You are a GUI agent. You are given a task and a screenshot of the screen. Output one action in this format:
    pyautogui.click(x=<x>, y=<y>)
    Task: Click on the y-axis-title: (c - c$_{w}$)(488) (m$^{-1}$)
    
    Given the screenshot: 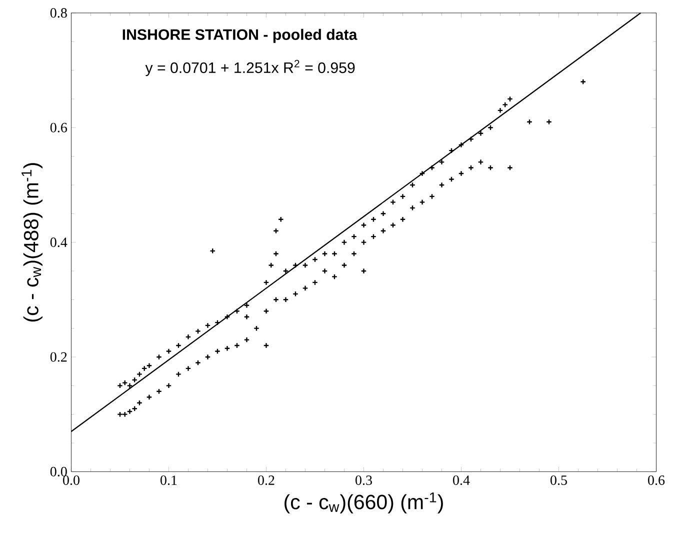 What is the action you would take?
    pyautogui.click(x=32, y=242)
    